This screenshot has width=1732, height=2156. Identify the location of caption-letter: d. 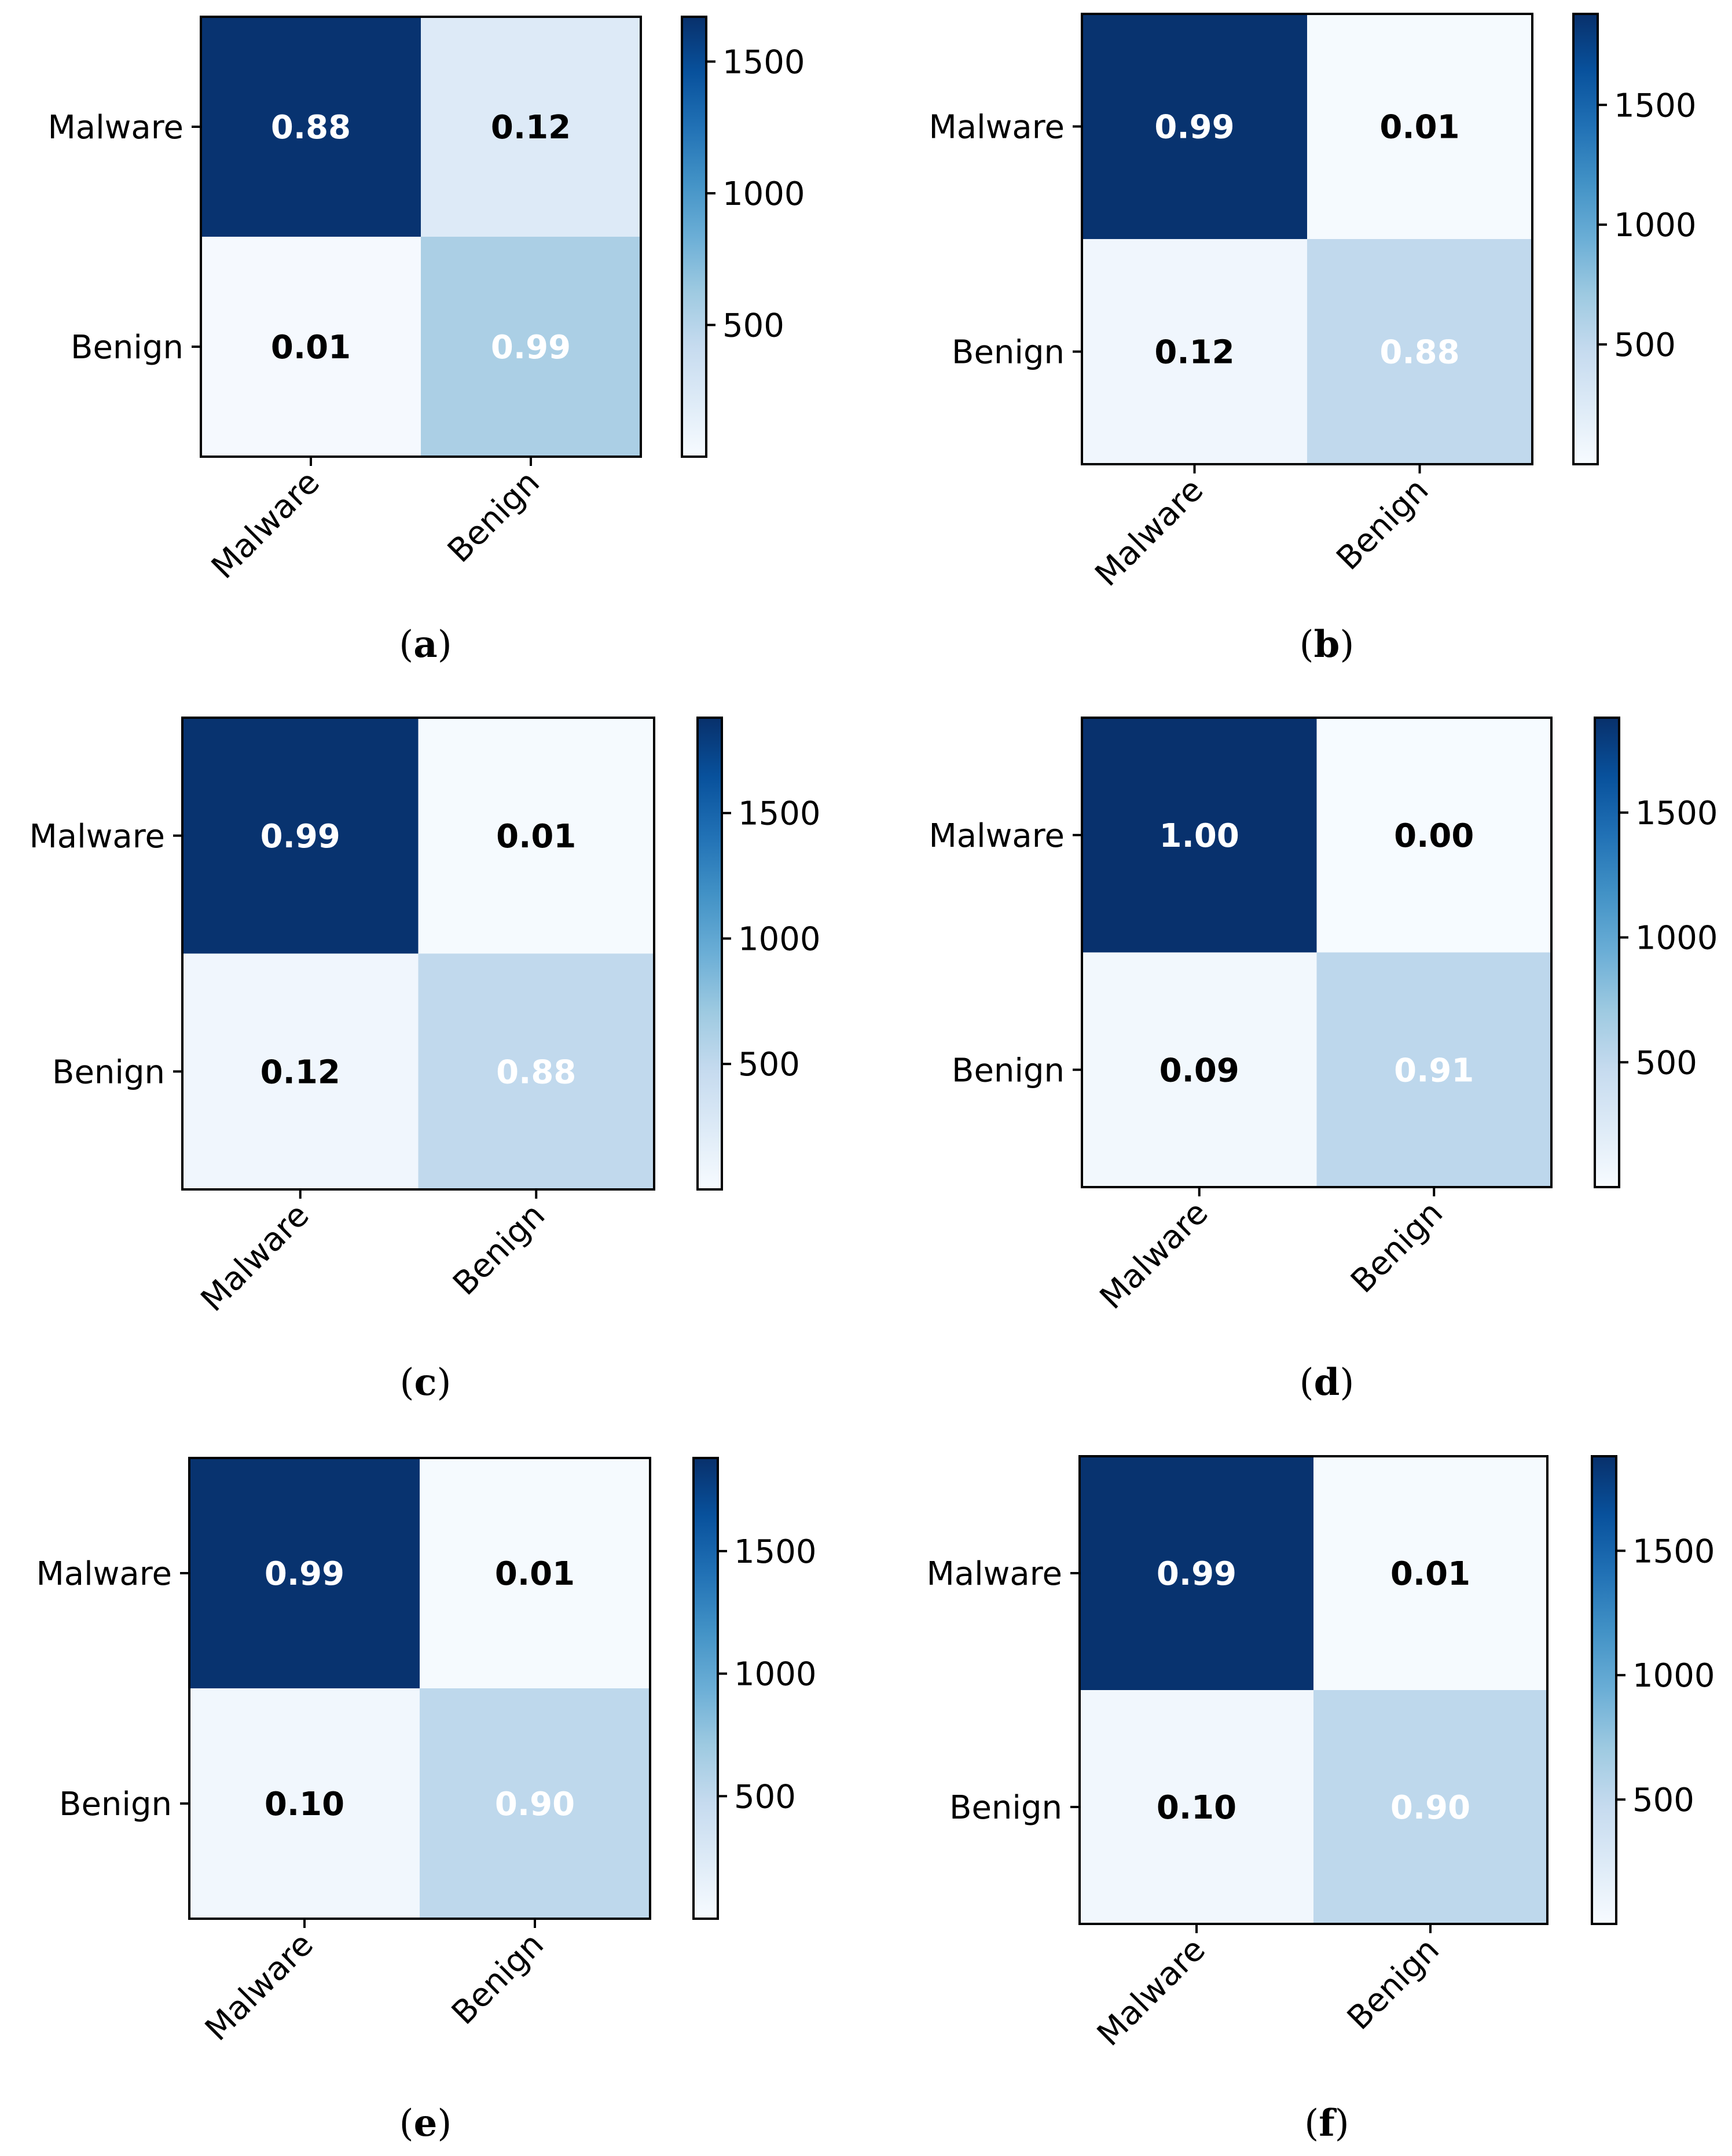
(1327, 1382).